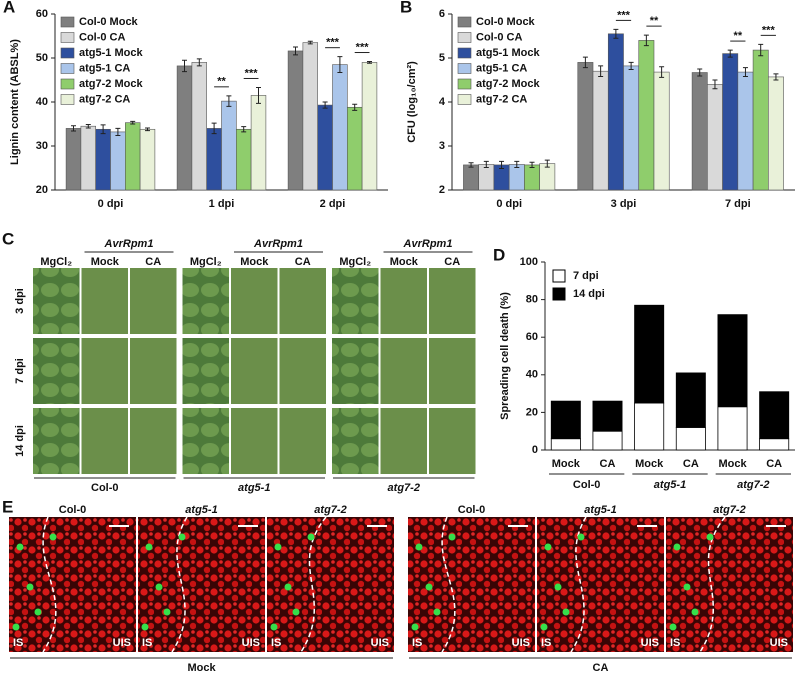 This screenshot has width=800, height=675. What do you see at coordinates (104, 68) in the screenshot?
I see `legend-label: atg5-1 CA` at bounding box center [104, 68].